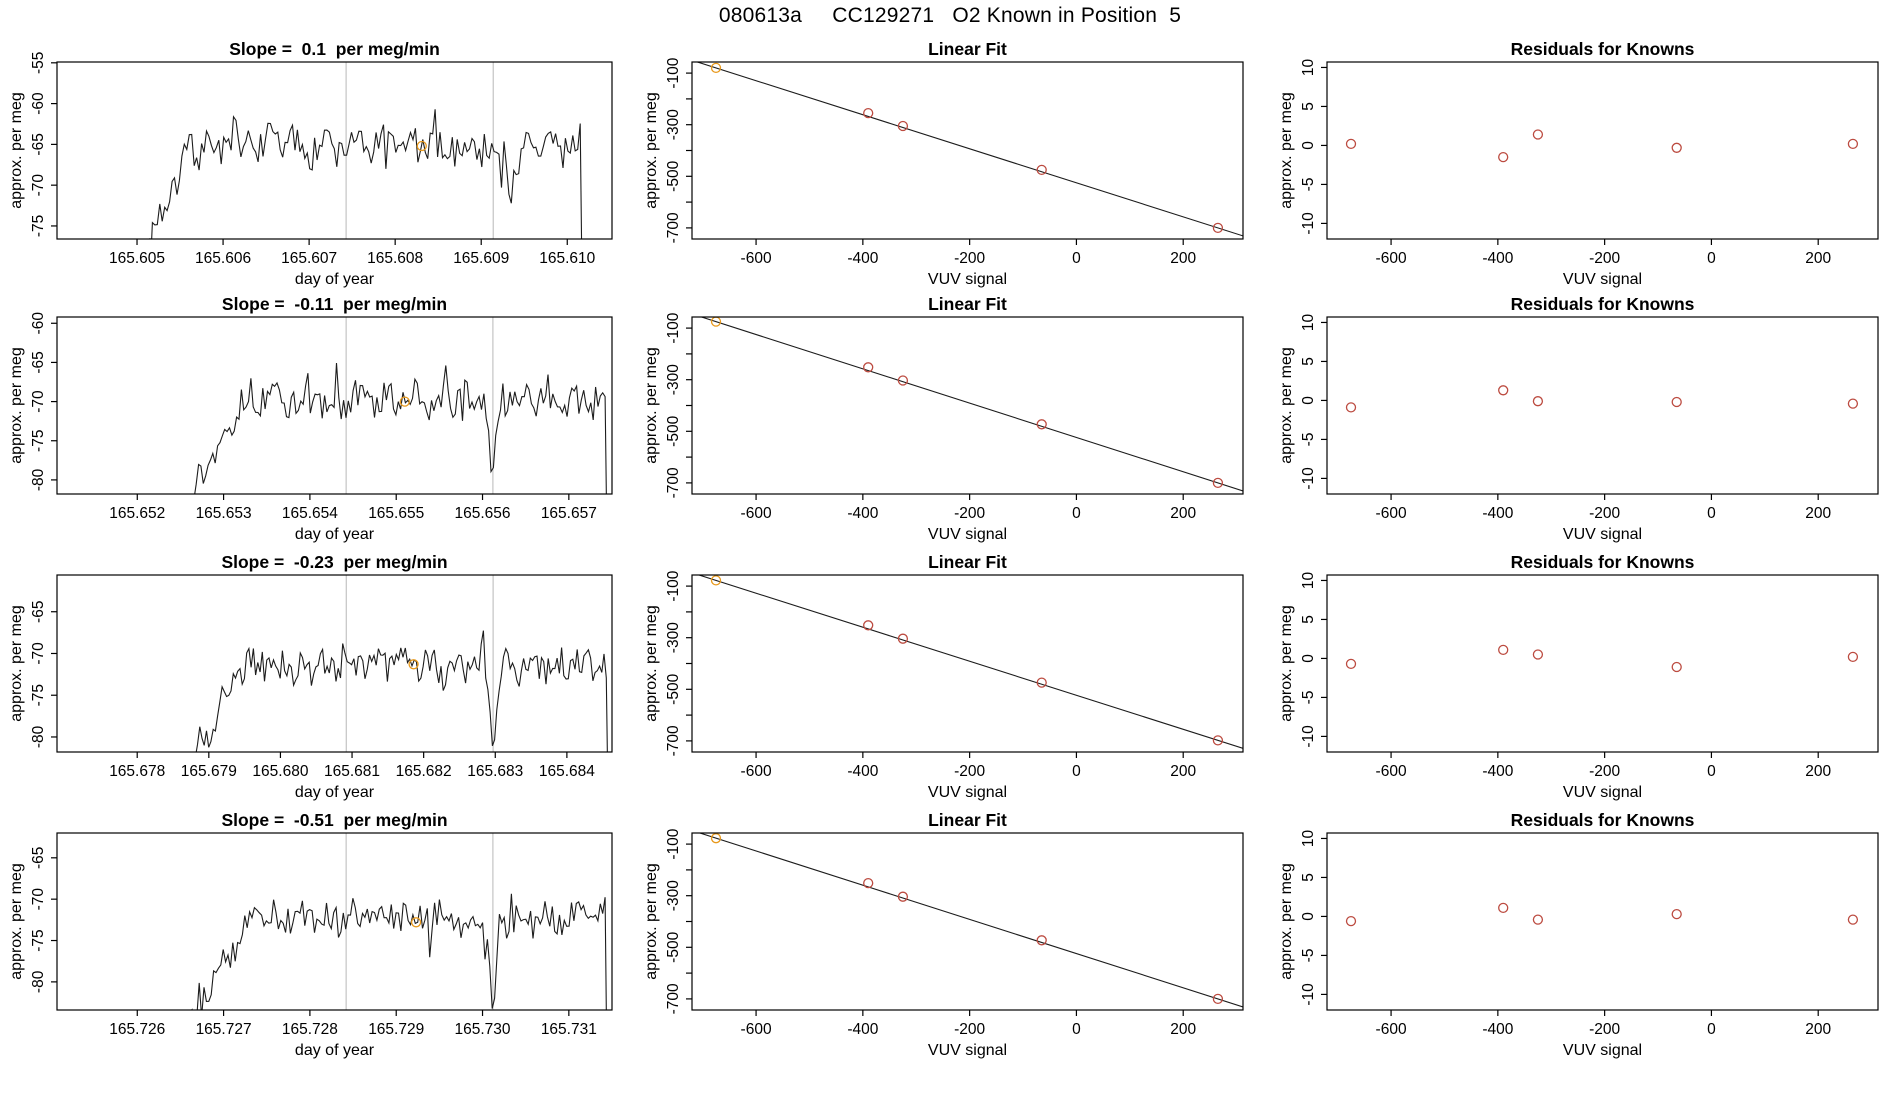  Describe the element at coordinates (38, 695) in the screenshot. I see `y-tick-label: -75` at that location.